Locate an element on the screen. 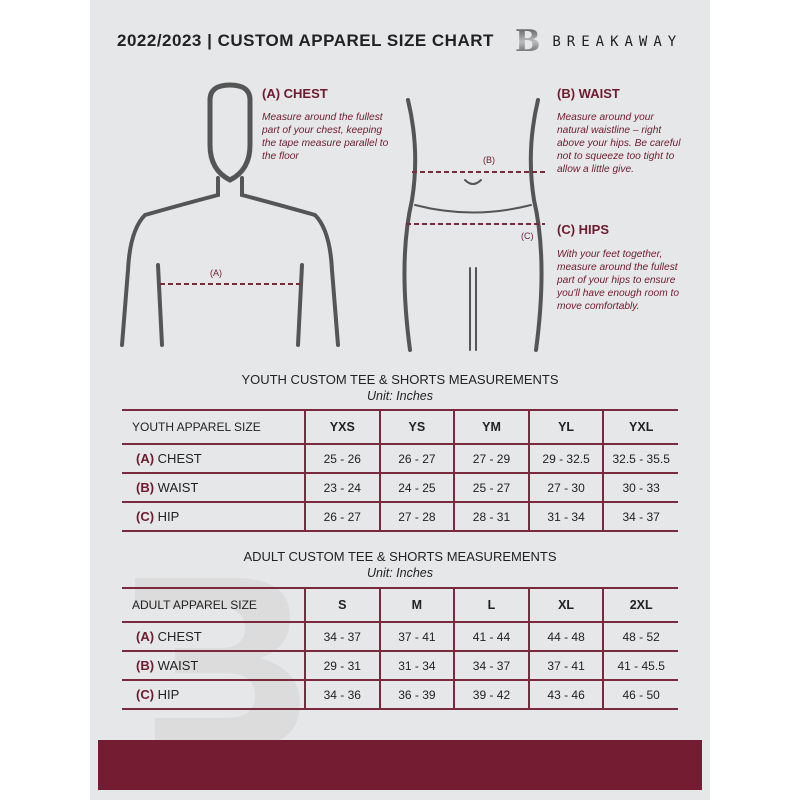  measurement-value: 43 - 46 is located at coordinates (566, 695).